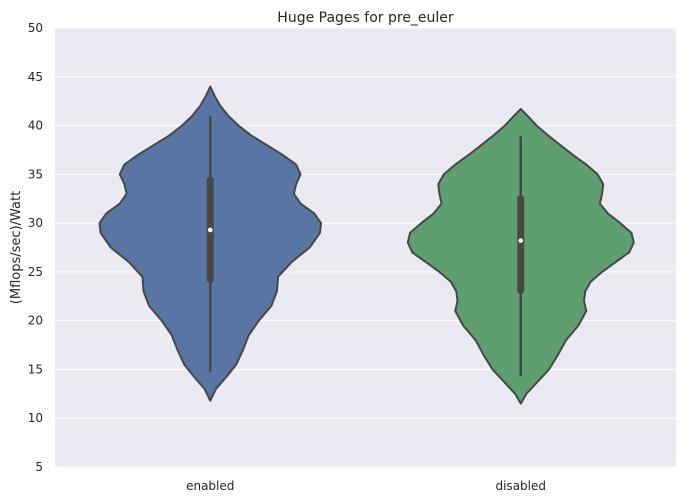  What do you see at coordinates (35, 247) in the screenshot?
I see `y-tick-labels: 5 10 15 20 25 30 35 40 45 50` at bounding box center [35, 247].